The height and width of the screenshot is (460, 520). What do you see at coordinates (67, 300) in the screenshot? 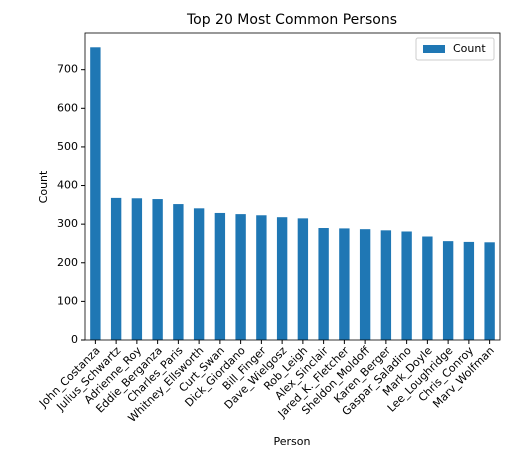
I see `y-tick-label: 100` at bounding box center [67, 300].